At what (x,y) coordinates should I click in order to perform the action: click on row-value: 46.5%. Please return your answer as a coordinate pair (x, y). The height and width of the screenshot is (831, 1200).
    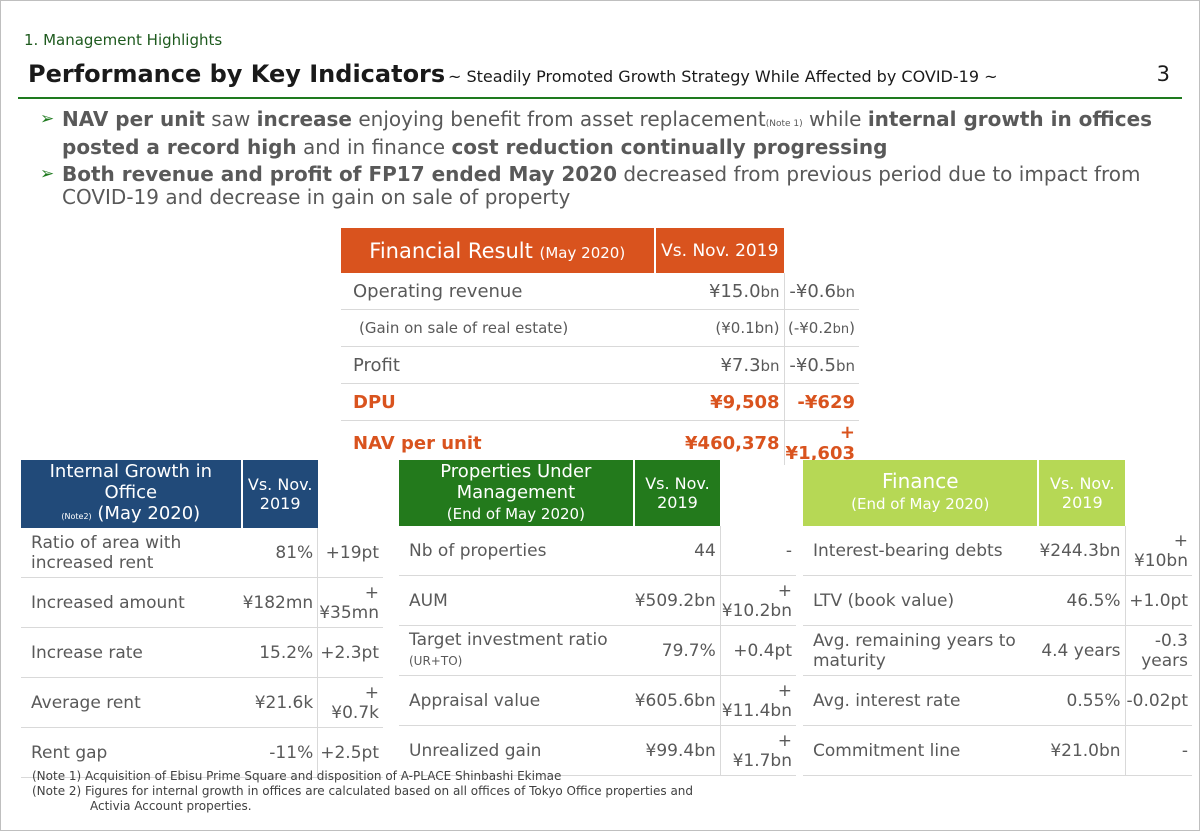
    Looking at the image, I should click on (1082, 600).